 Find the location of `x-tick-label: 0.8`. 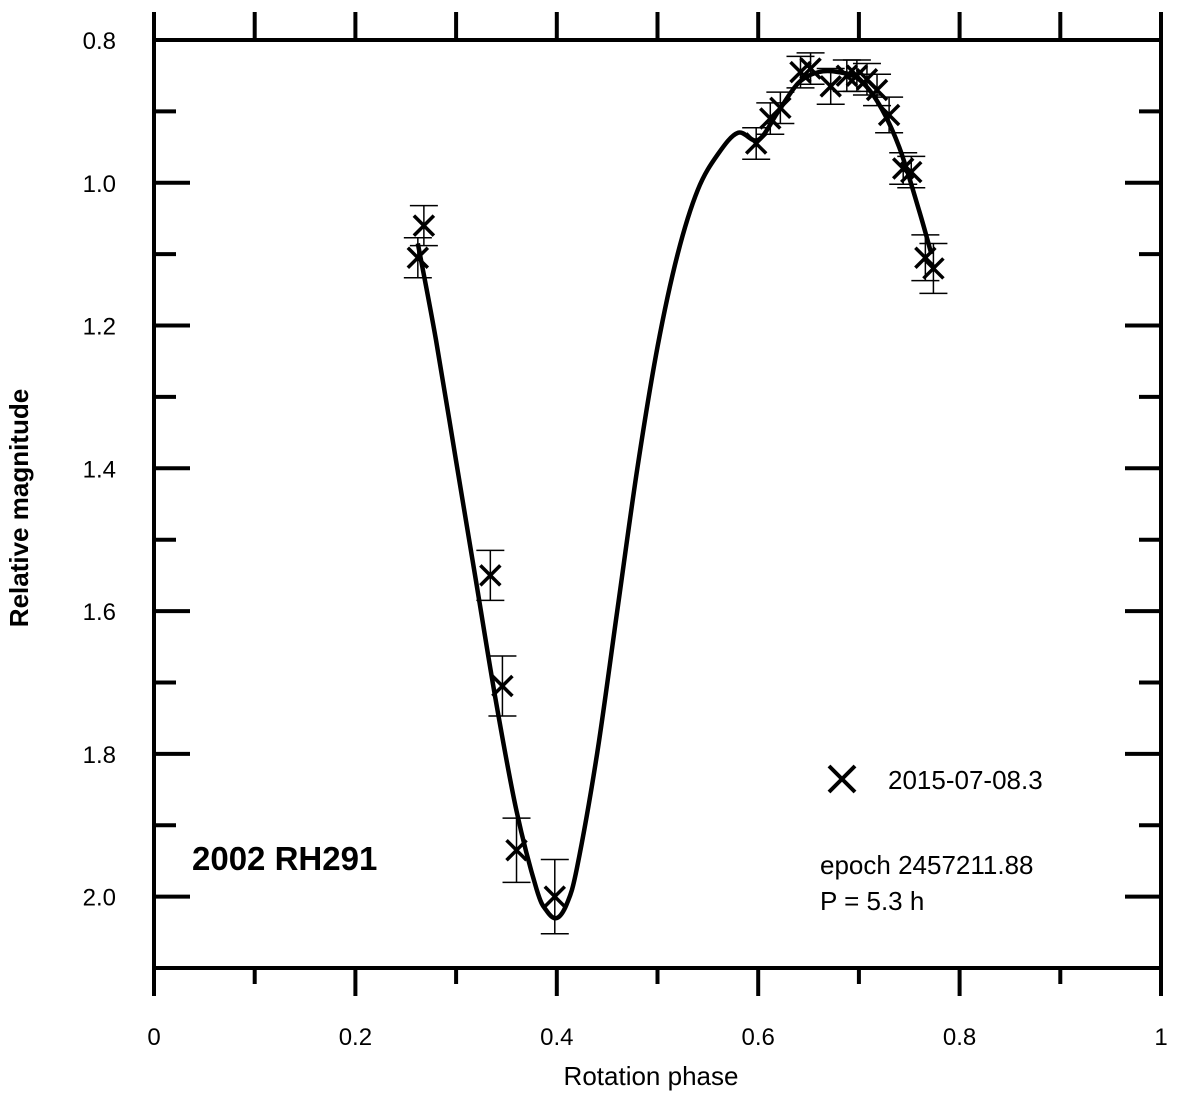

x-tick-label: 0.8 is located at coordinates (959, 1037).